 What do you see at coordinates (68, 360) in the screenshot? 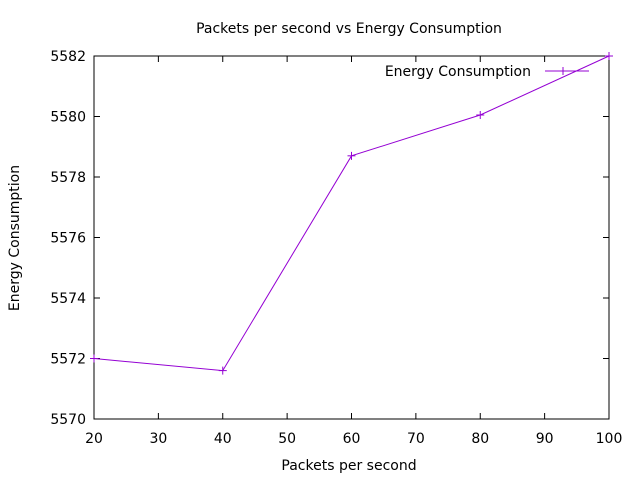
I see `y-tick-label: 5572` at bounding box center [68, 360].